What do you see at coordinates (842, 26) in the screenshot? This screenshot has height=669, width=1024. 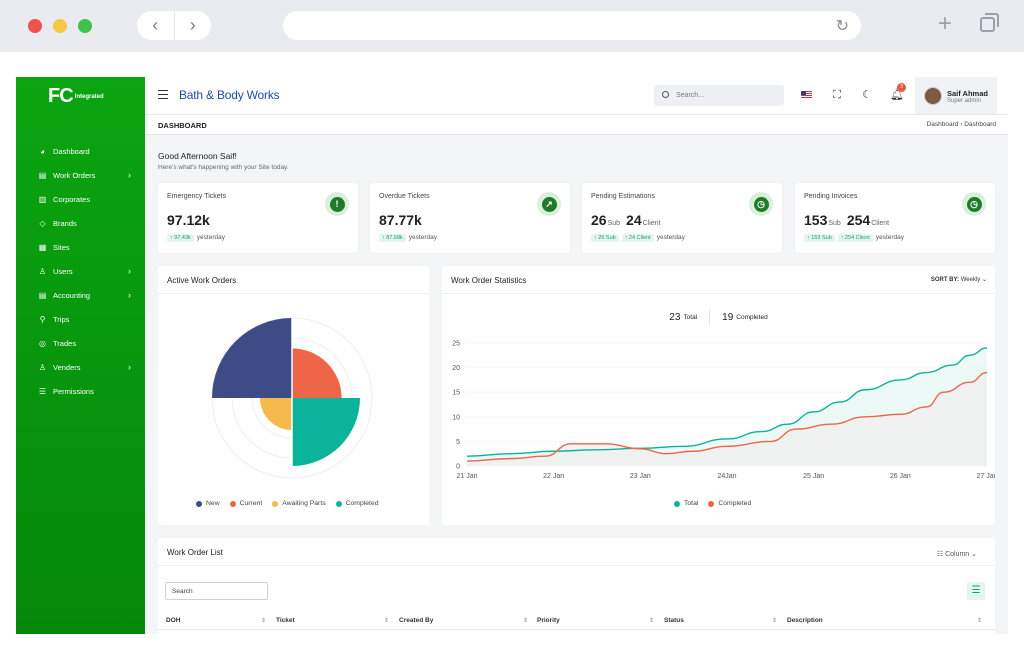 I see `reload-icon: ↻` at bounding box center [842, 26].